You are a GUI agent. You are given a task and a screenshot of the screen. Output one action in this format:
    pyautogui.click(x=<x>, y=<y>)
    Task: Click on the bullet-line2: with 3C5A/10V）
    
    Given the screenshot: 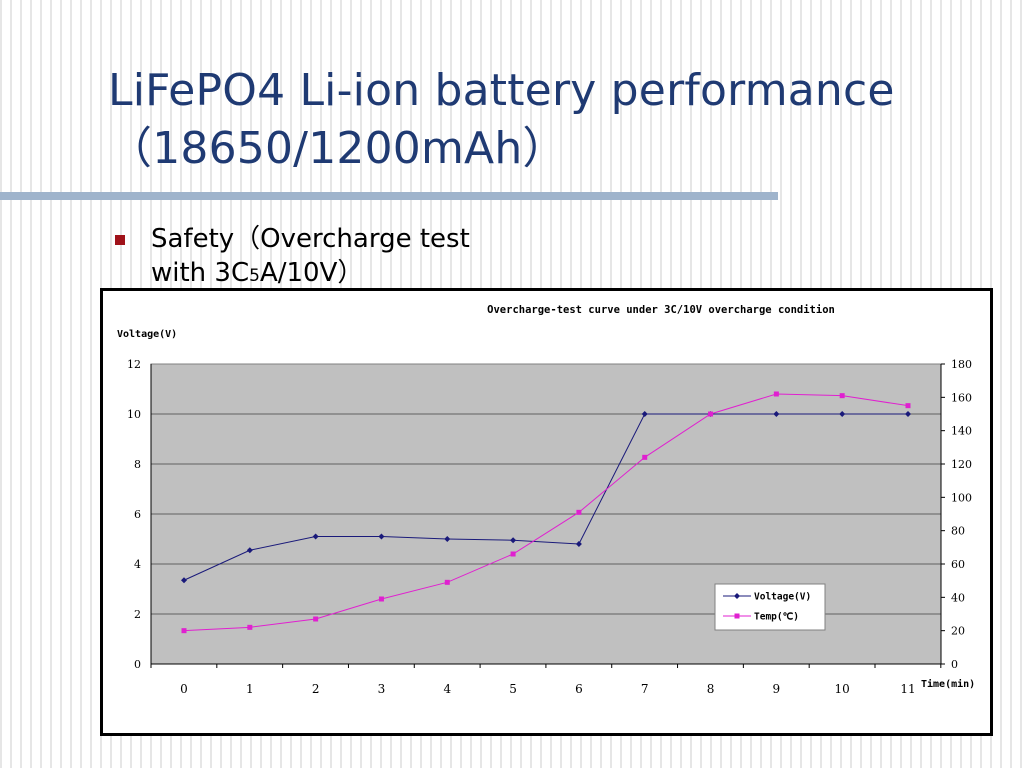 What is the action you would take?
    pyautogui.click(x=351, y=274)
    